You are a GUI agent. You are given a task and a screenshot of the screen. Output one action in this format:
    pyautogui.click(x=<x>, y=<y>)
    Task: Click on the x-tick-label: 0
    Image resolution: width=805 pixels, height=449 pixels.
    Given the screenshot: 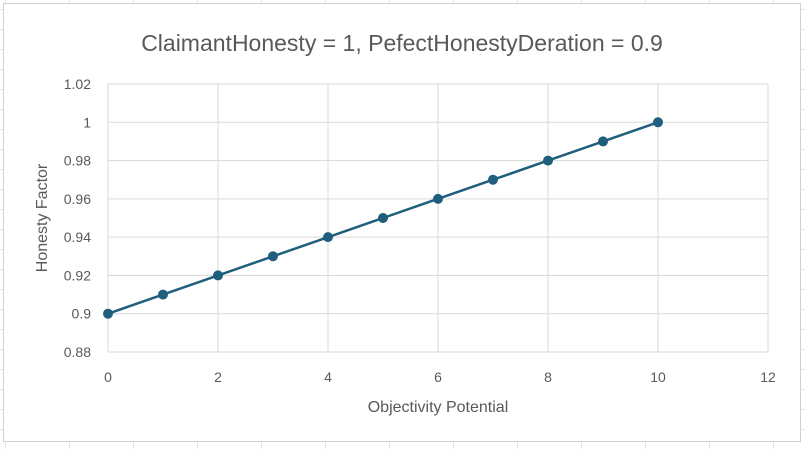 What is the action you would take?
    pyautogui.click(x=108, y=377)
    